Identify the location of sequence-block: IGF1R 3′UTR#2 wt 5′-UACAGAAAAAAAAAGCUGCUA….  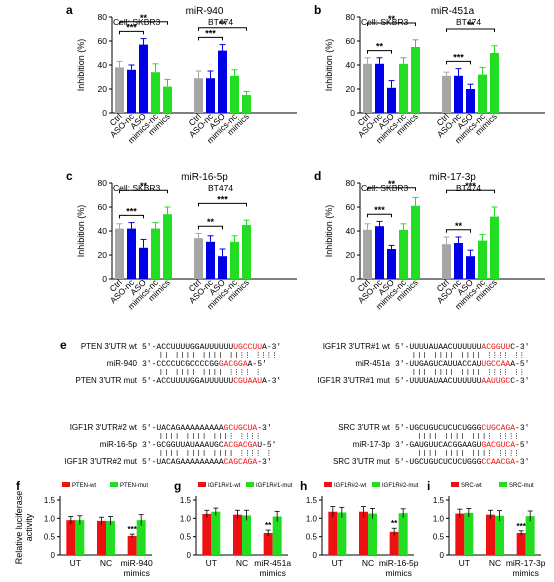
(170, 445).